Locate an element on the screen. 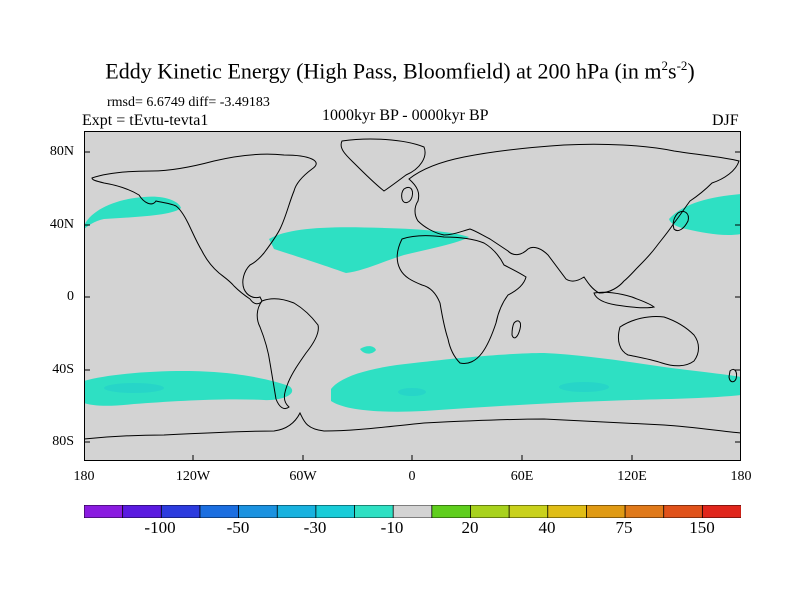  anomaly-north-pacific-west is located at coordinates (705, 215).